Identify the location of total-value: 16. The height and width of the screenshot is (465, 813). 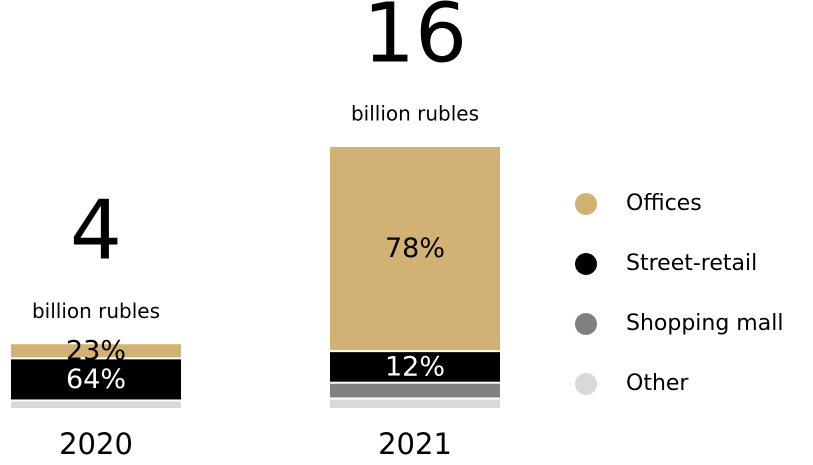
(415, 40).